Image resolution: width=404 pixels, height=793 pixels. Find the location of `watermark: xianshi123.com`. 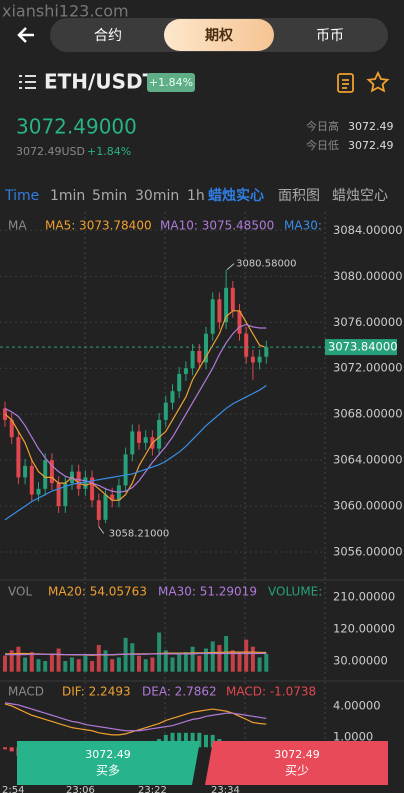

watermark: xianshi123.com is located at coordinates (65, 11).